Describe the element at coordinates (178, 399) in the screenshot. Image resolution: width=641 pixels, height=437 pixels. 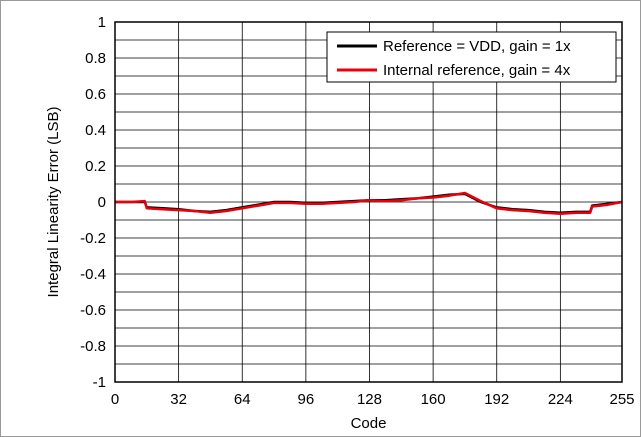
I see `x-tick-label: 32` at that location.